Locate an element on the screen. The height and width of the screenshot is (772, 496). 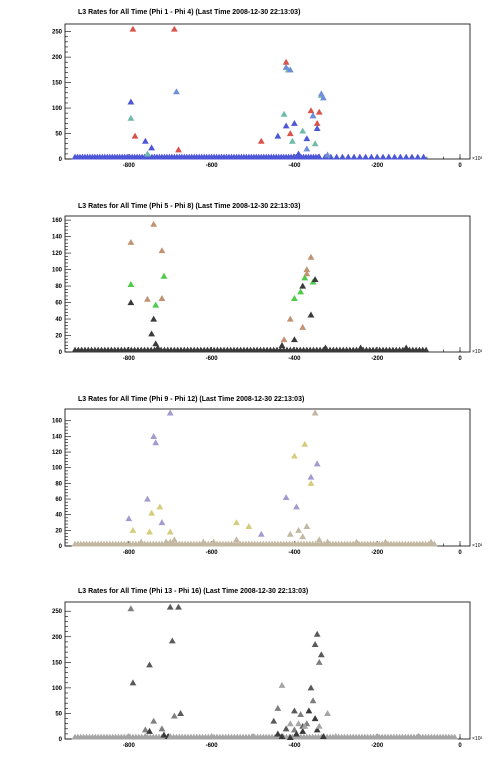
plot-frame is located at coordinates (267, 91).